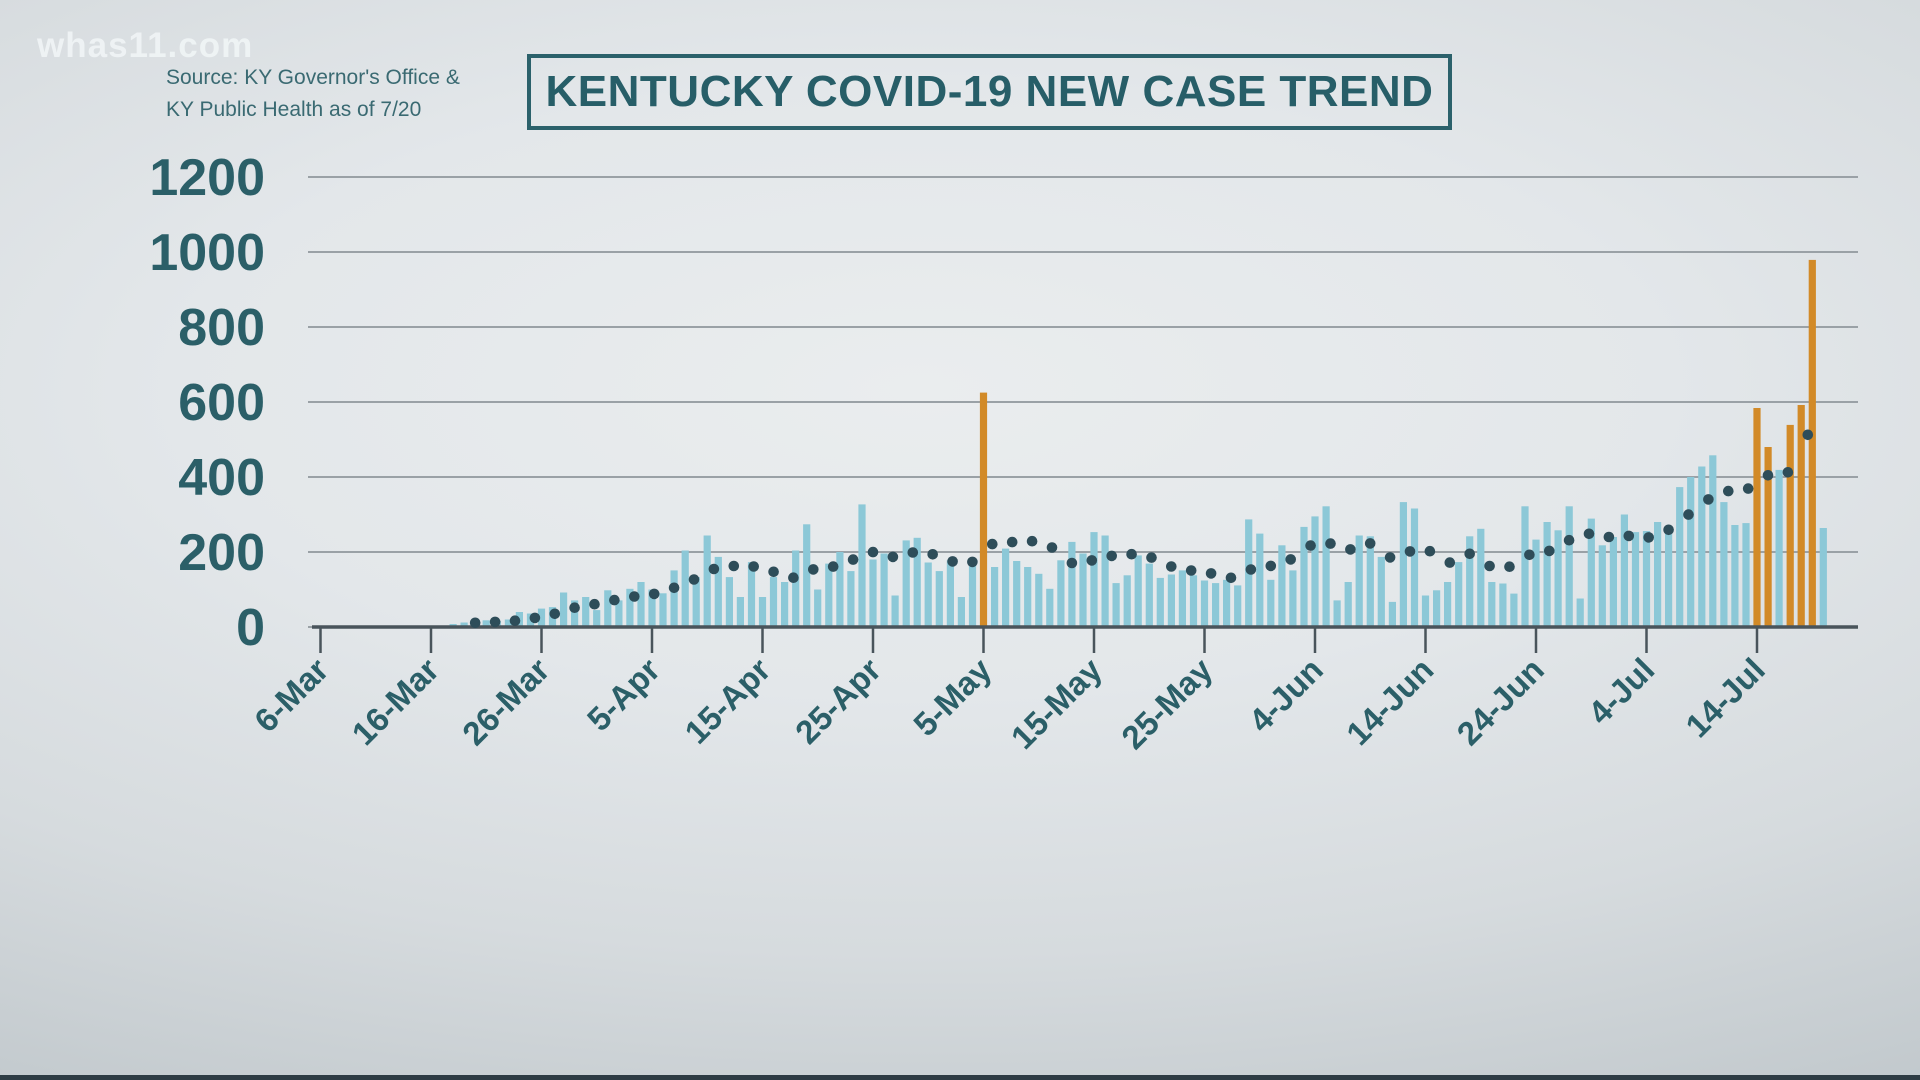 Image resolution: width=1920 pixels, height=1080 pixels. Describe the element at coordinates (1768, 537) in the screenshot. I see `bar-highlighted` at that location.